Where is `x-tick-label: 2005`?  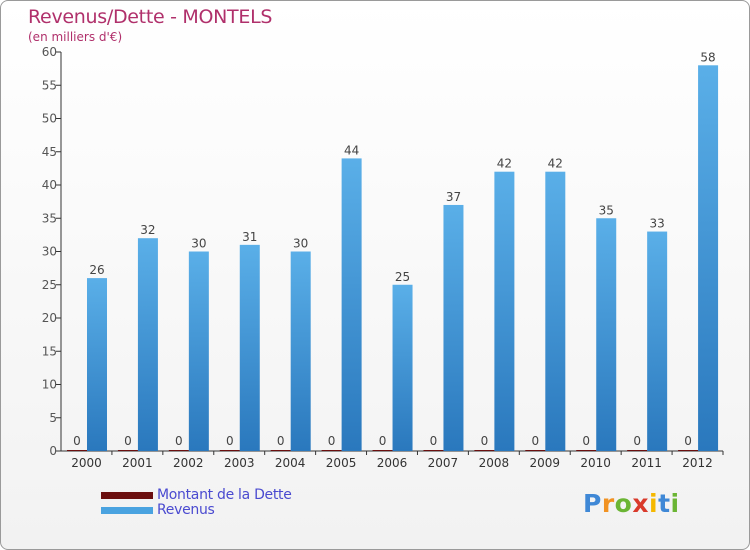
x-tick-label: 2005 is located at coordinates (341, 463).